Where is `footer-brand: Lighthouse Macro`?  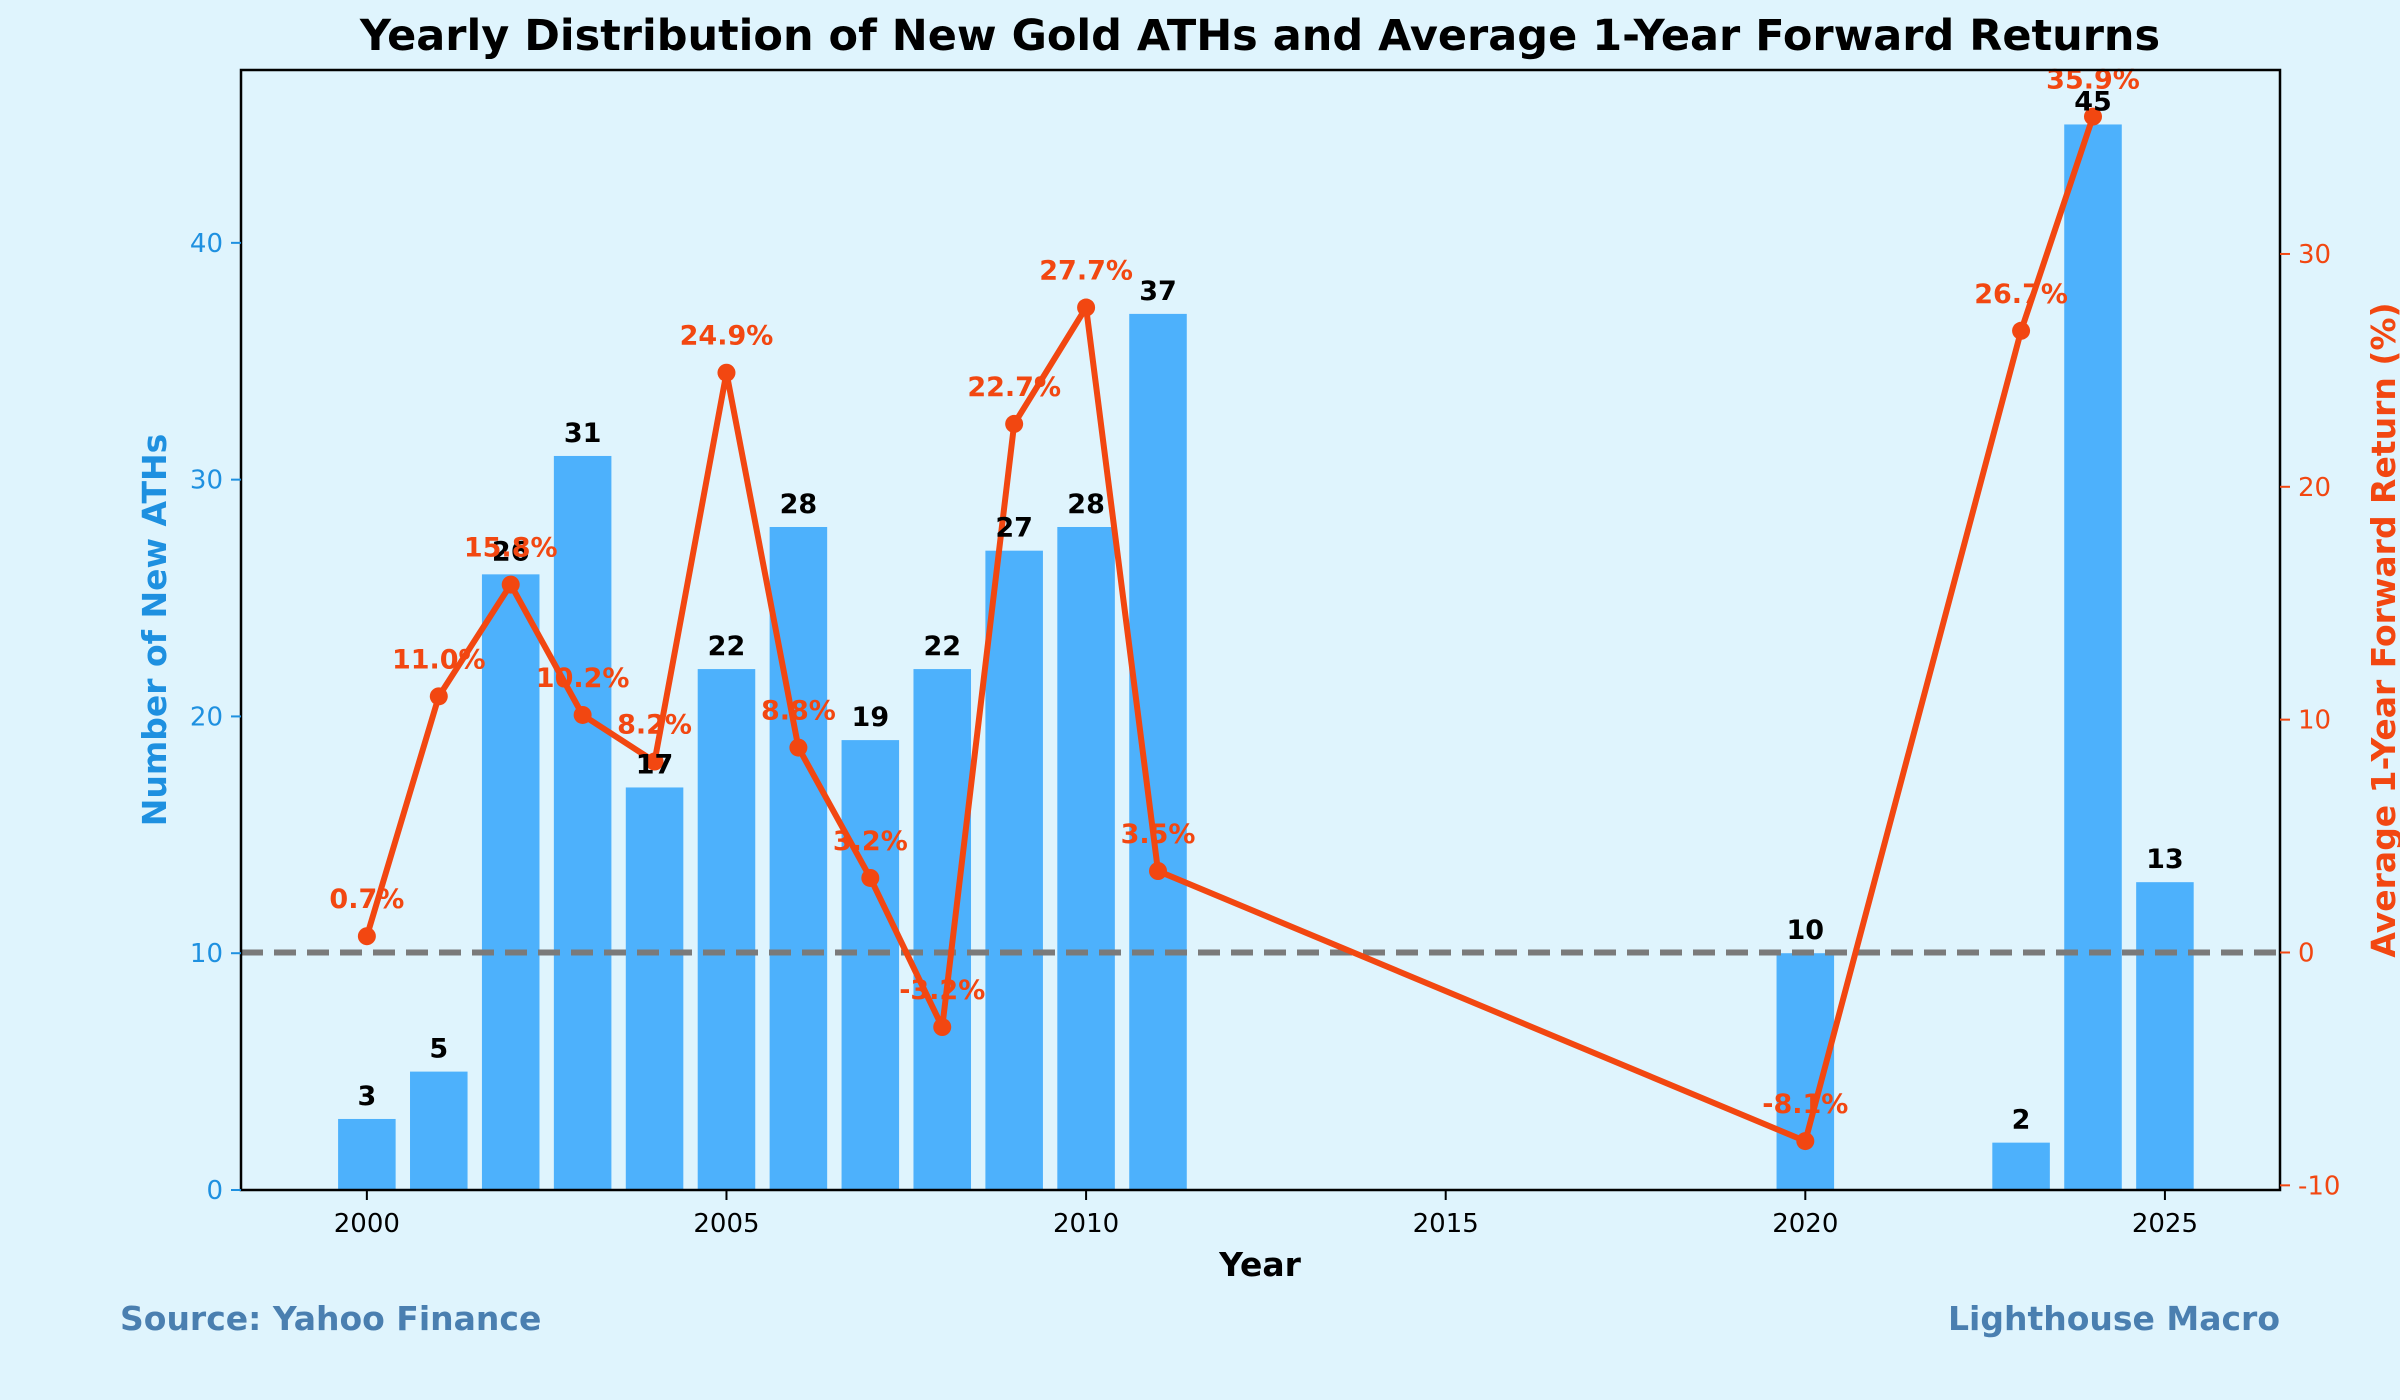
footer-brand: Lighthouse Macro is located at coordinates (2114, 1318).